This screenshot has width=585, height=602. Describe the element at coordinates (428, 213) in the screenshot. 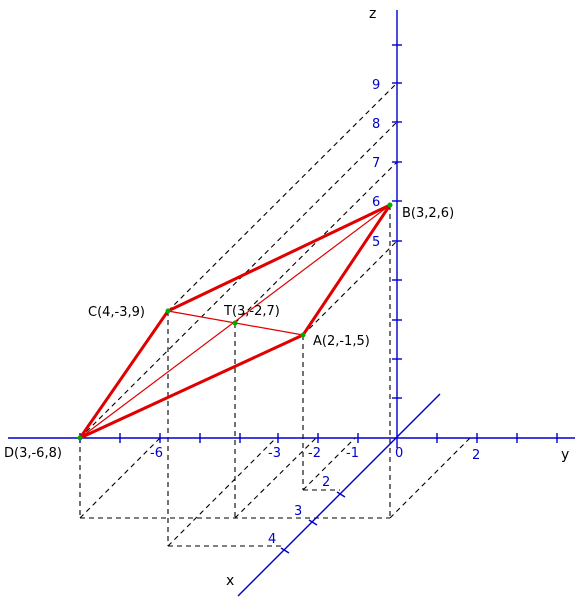

I see `label-b: B(3,2,6)` at that location.